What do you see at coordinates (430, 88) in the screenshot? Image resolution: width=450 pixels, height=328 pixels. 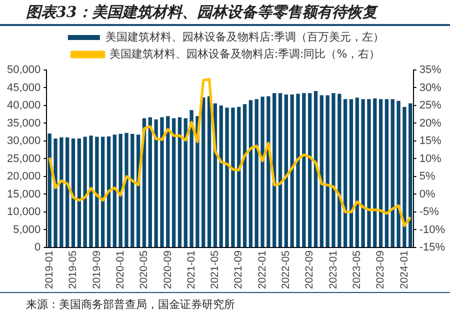 I see `y2-tick-label: 30%` at bounding box center [430, 88].